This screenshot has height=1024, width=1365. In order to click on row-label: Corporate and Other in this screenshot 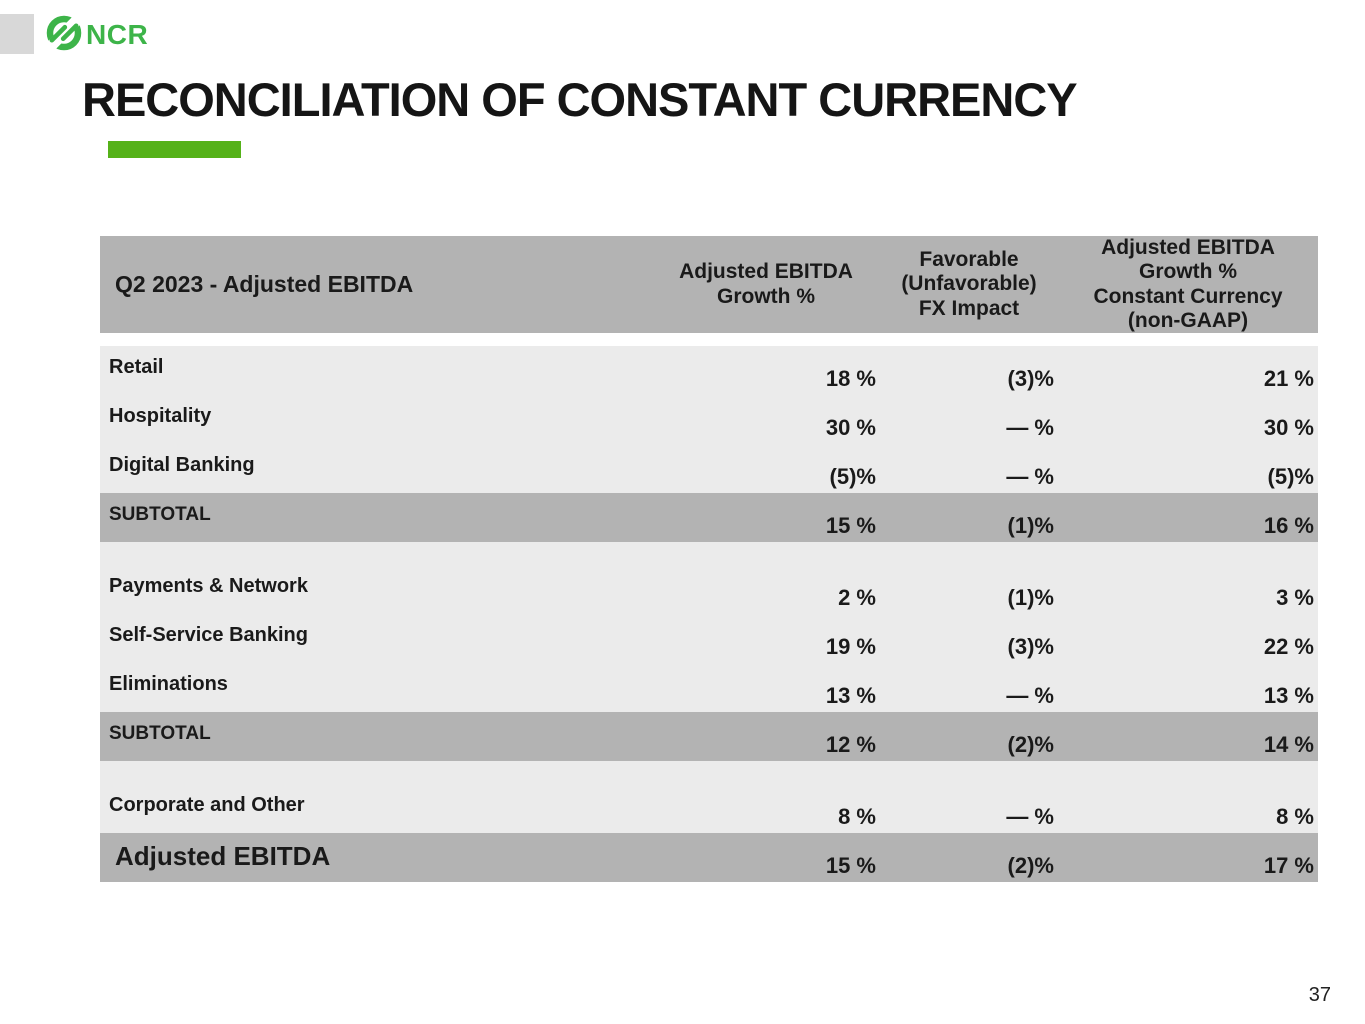, I will do `click(207, 805)`.